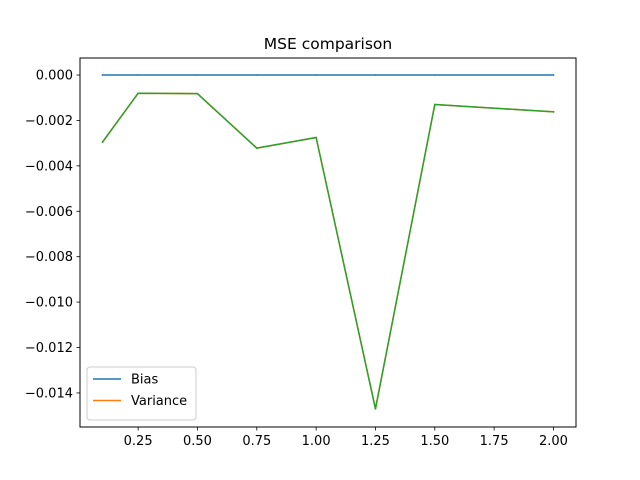 The height and width of the screenshot is (480, 640). Describe the element at coordinates (49, 121) in the screenshot. I see `y-tick-label-2: −0.002` at that location.